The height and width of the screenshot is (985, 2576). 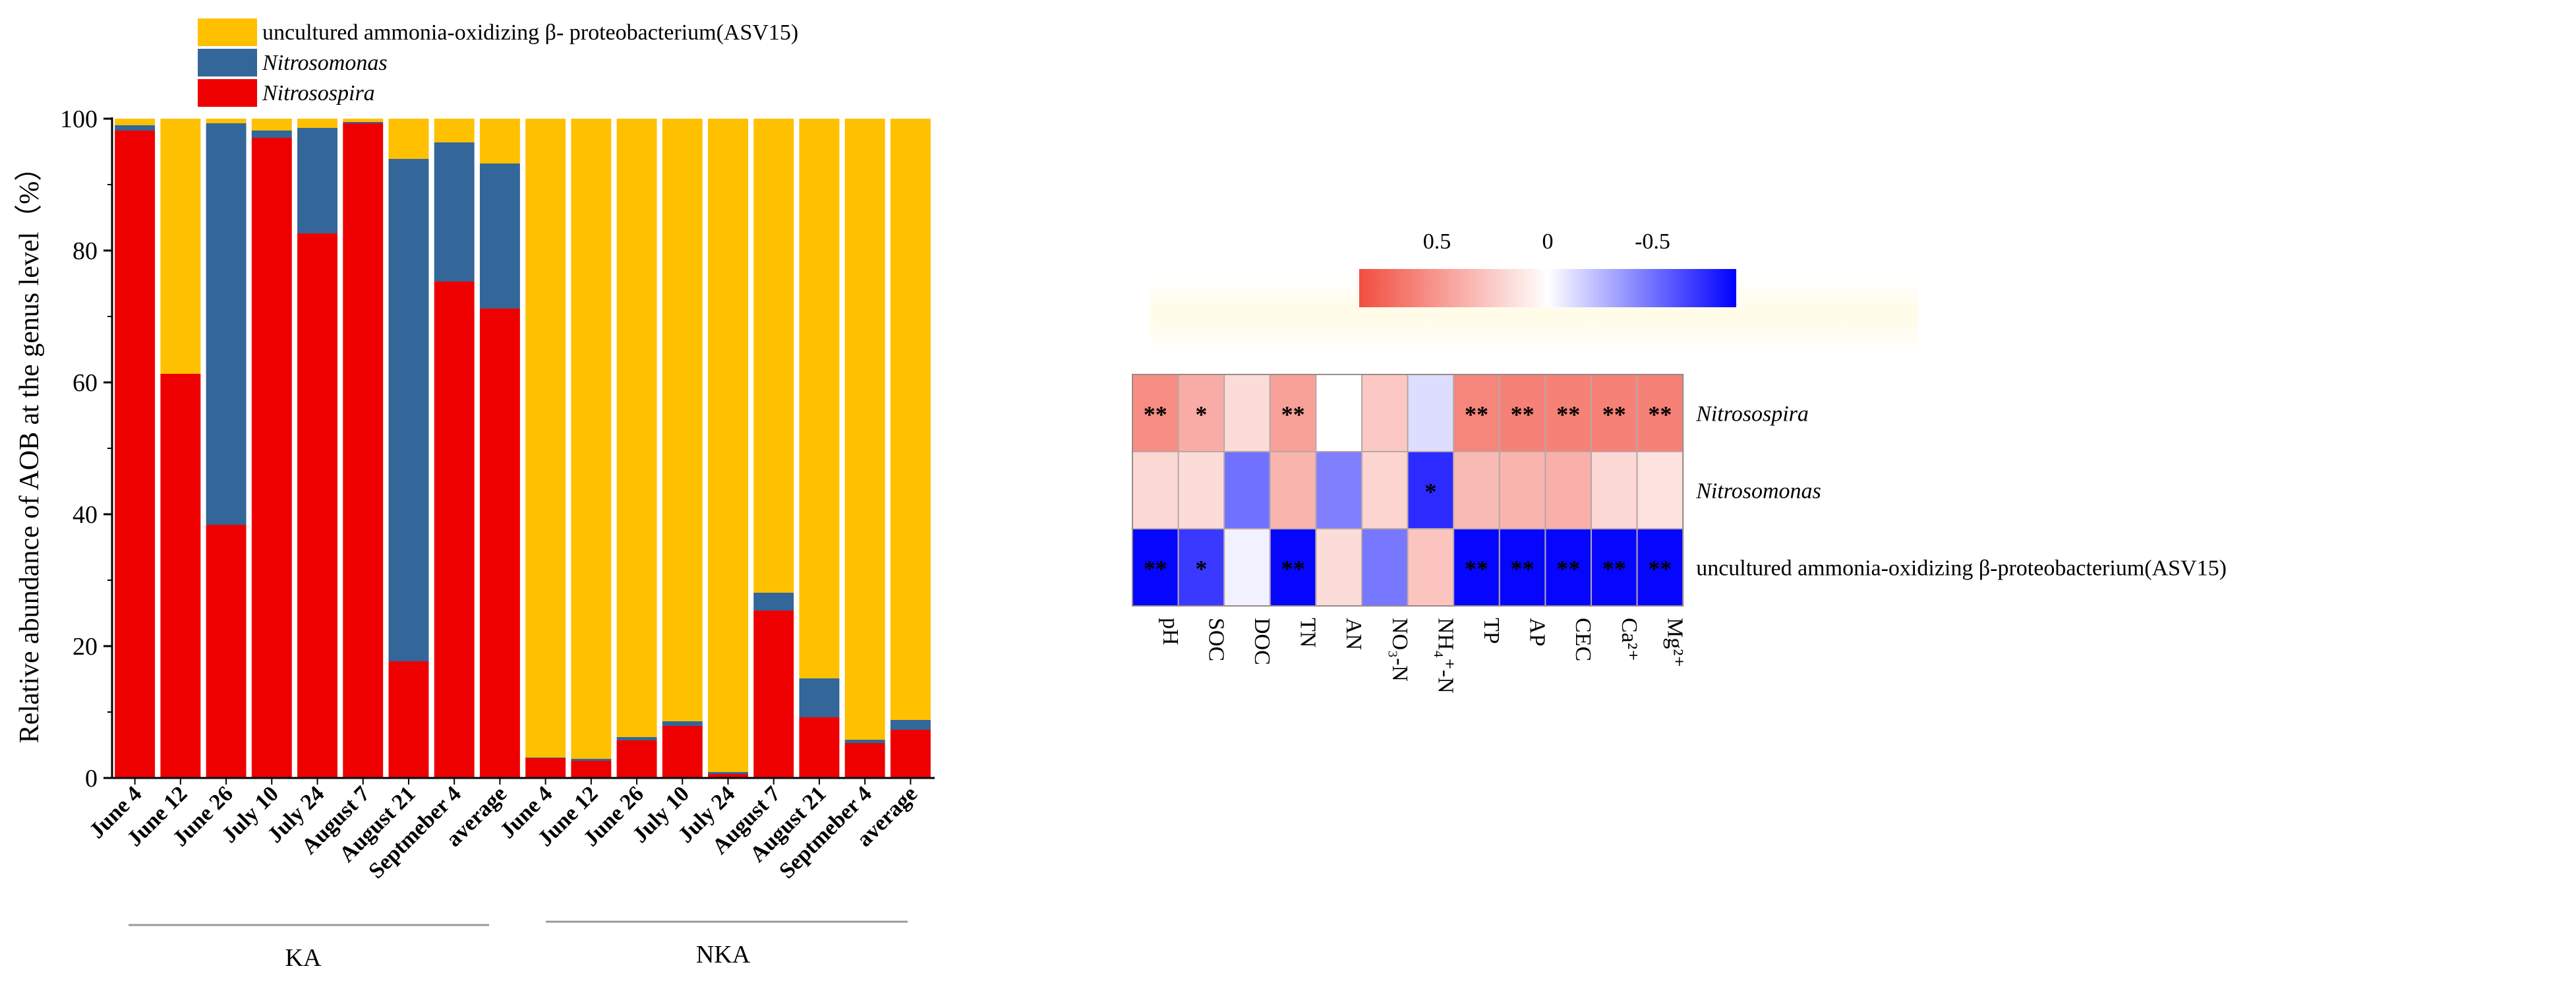 I want to click on group-label-ka: KA, so click(x=304, y=958).